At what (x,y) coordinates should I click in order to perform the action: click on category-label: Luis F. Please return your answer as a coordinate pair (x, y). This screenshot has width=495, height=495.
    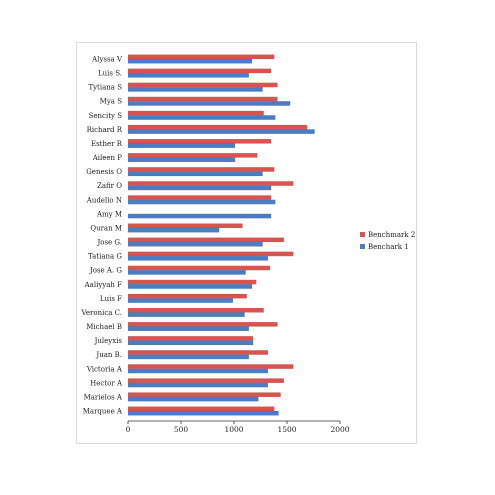
    Looking at the image, I should click on (111, 299).